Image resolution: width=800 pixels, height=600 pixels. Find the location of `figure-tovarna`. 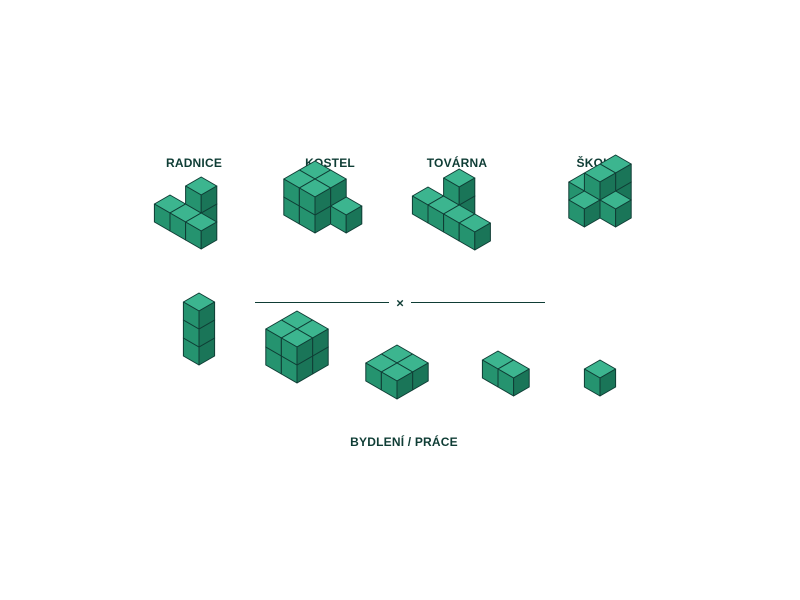

figure-tovarna is located at coordinates (451, 209).